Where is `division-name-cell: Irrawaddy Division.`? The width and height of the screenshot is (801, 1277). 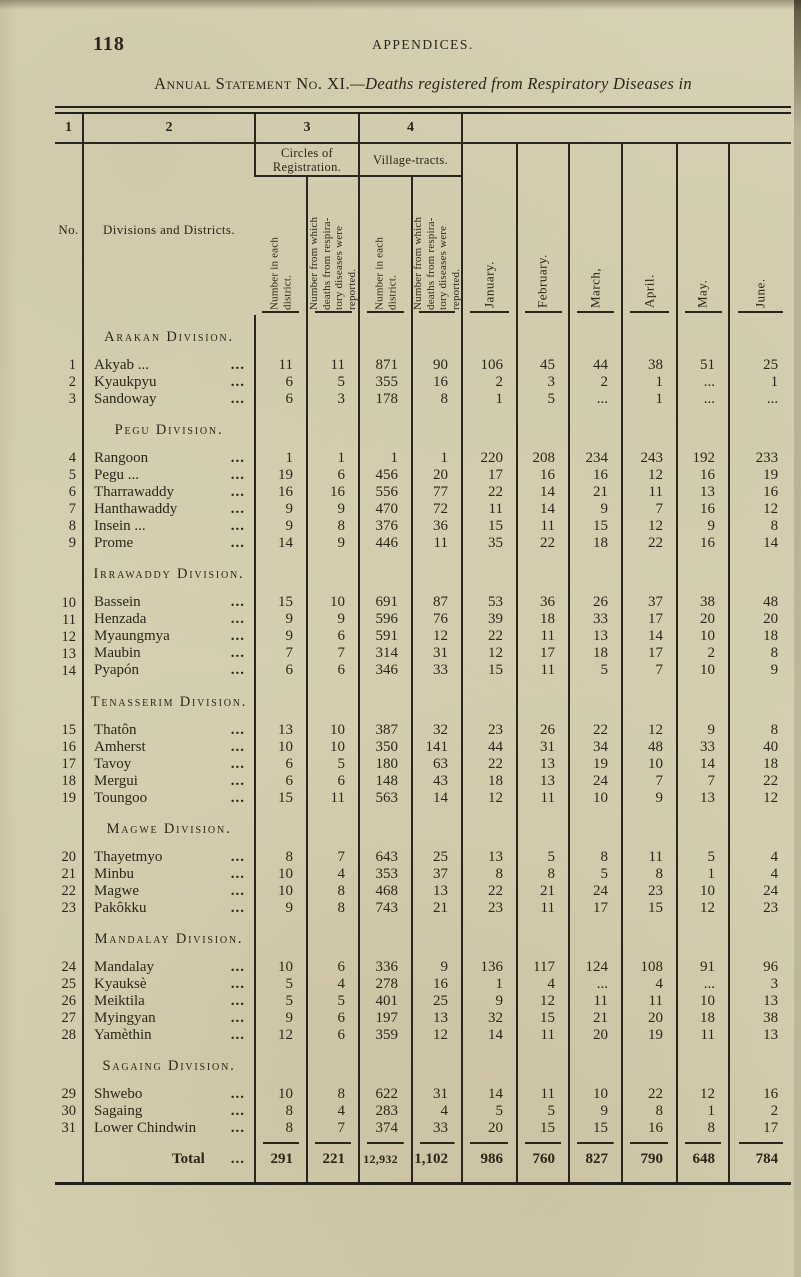
division-name-cell: Irrawaddy Division. is located at coordinates (168, 573).